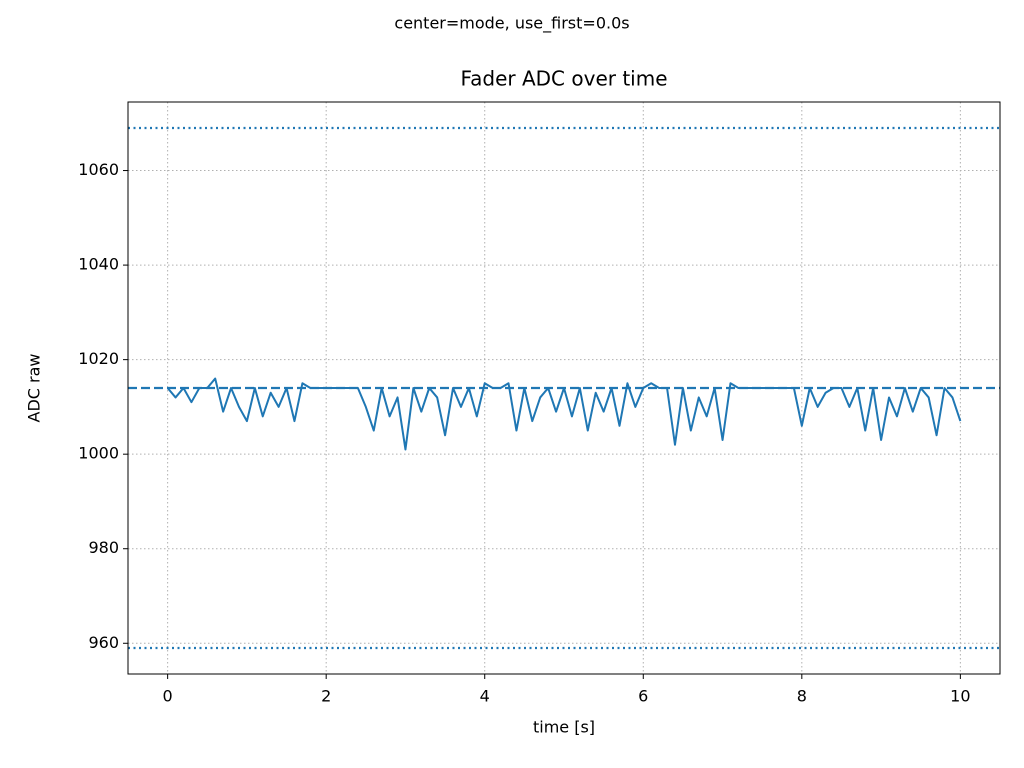 The image size is (1024, 768). Describe the element at coordinates (511, 24) in the screenshot. I see `suptitle: center=mode, use_first=0.0s` at that location.